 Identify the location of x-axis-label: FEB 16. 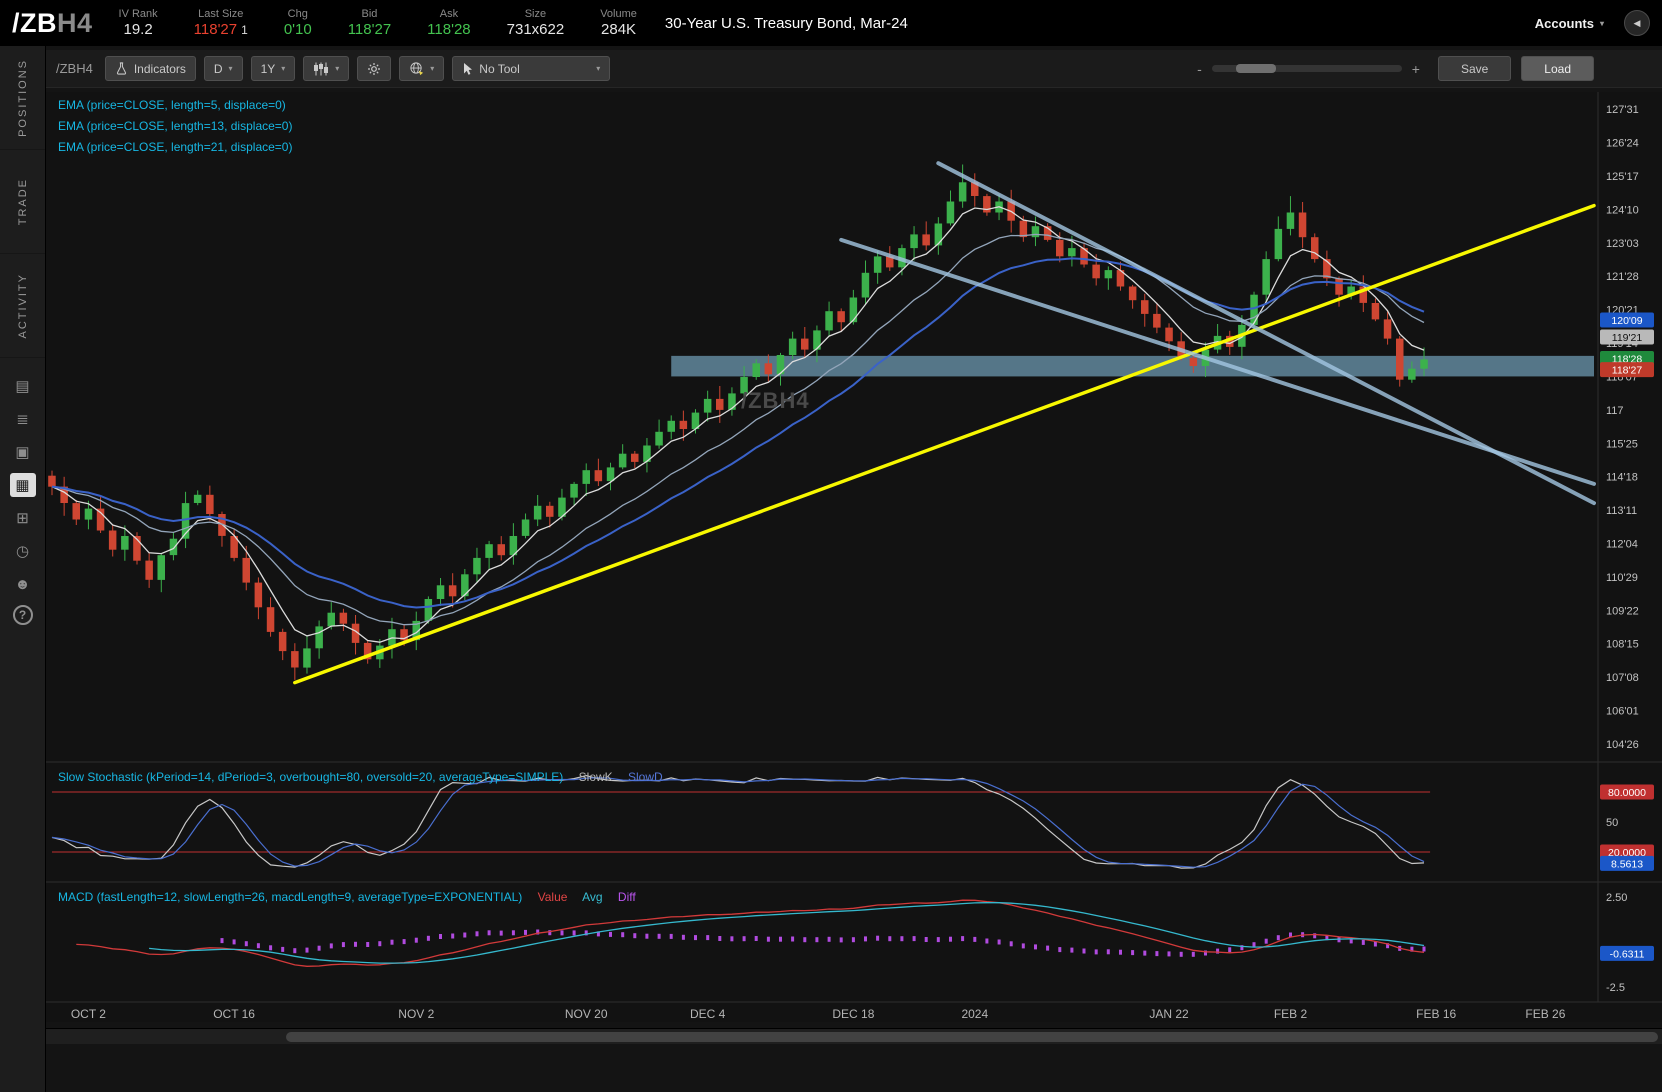
(1436, 1014).